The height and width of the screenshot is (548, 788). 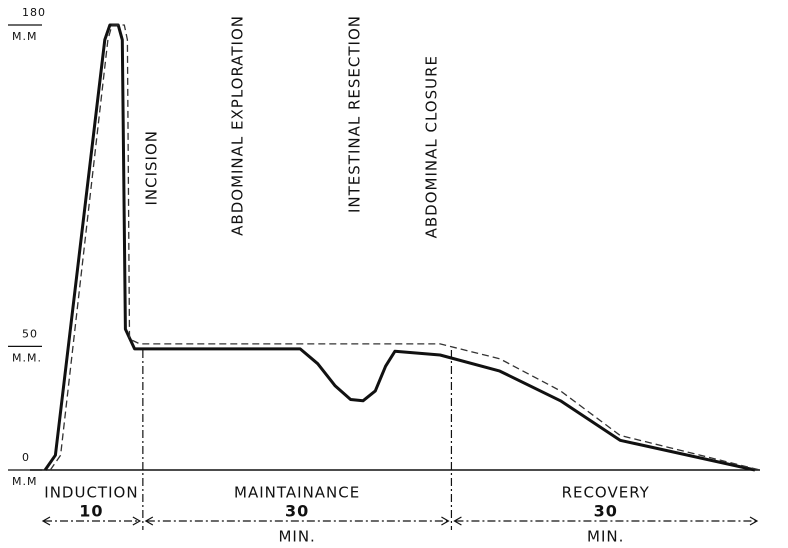 What do you see at coordinates (27, 357) in the screenshot?
I see `y-tick-unit: M.M.` at bounding box center [27, 357].